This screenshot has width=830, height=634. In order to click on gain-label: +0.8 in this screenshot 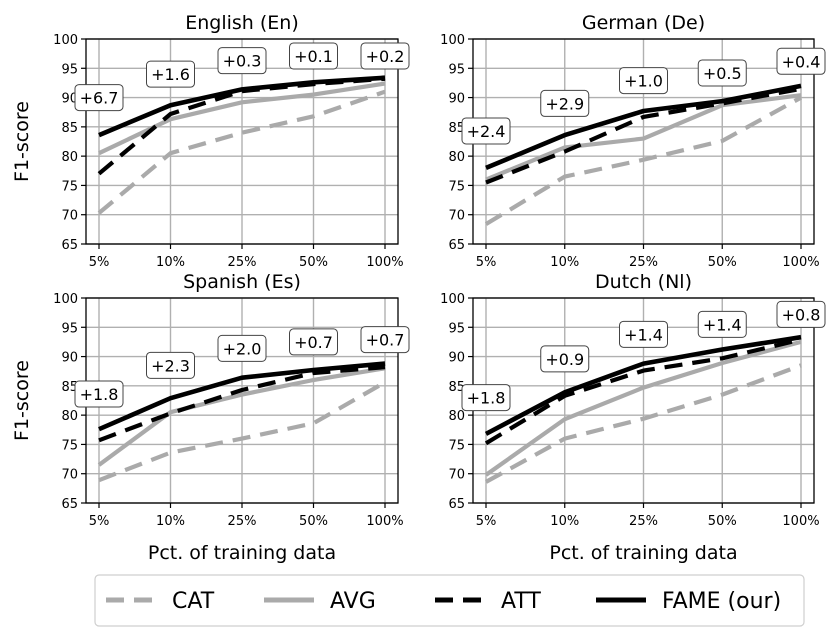, I will do `click(801, 314)`.